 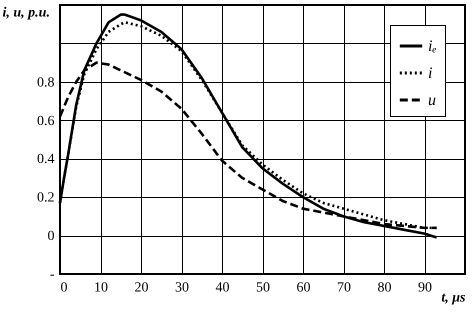 I want to click on y-tick-label: 0.6, so click(x=45, y=121).